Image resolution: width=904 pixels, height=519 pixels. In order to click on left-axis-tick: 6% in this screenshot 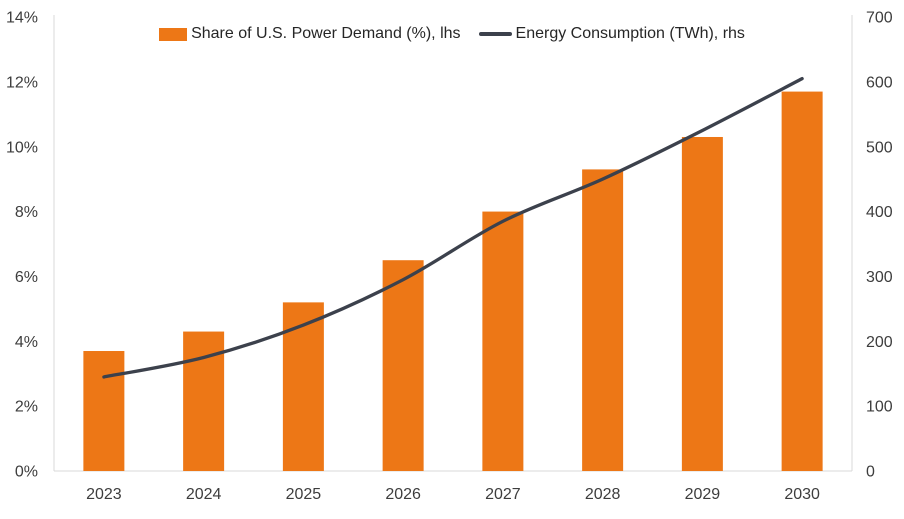, I will do `click(26, 277)`.